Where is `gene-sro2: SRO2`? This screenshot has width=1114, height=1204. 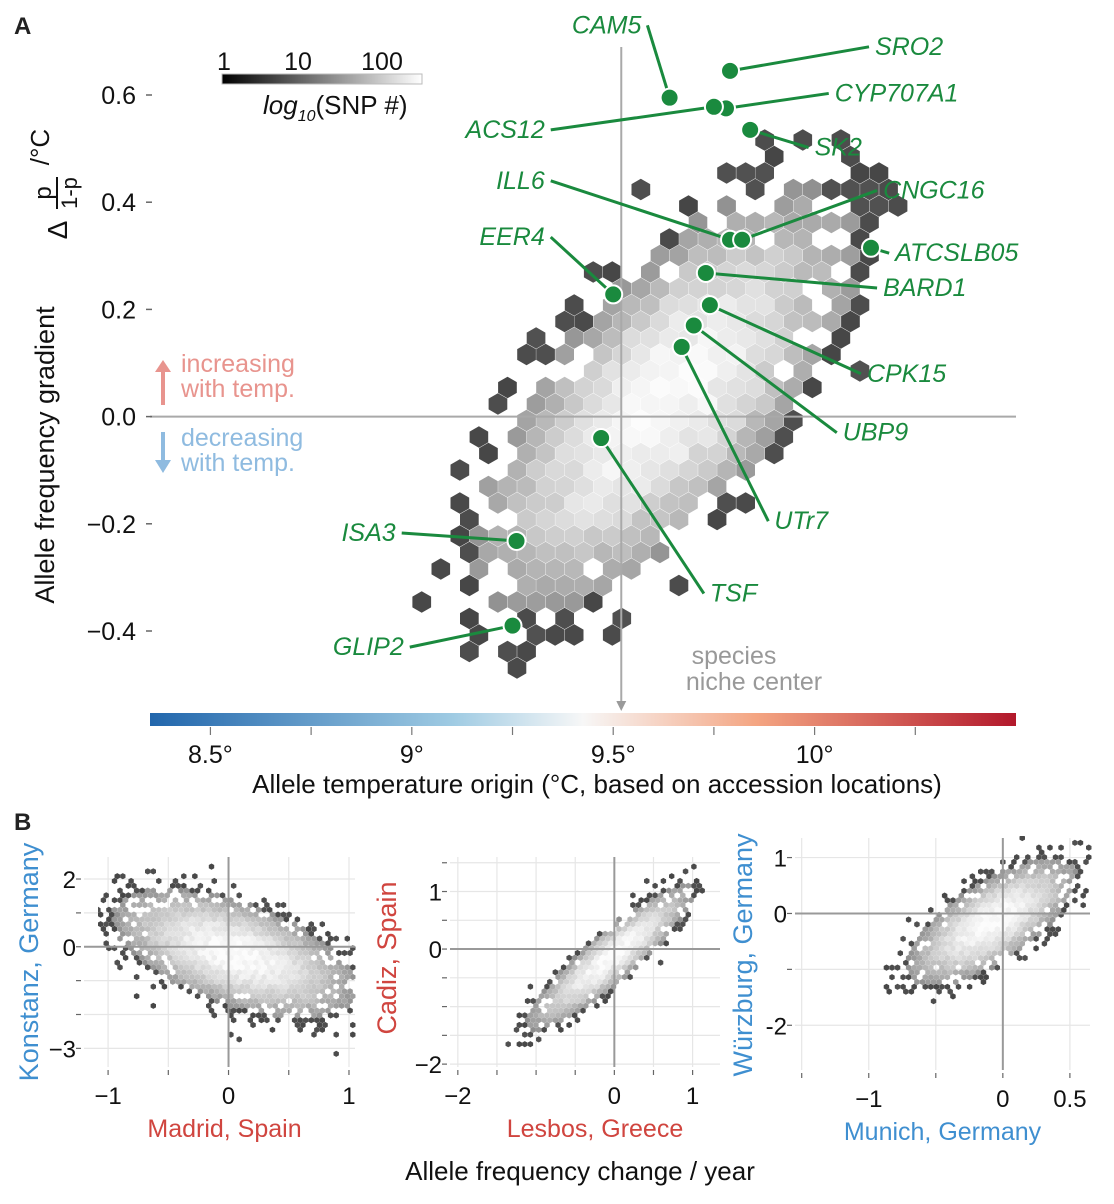
gene-sro2: SRO2 is located at coordinates (831, 57).